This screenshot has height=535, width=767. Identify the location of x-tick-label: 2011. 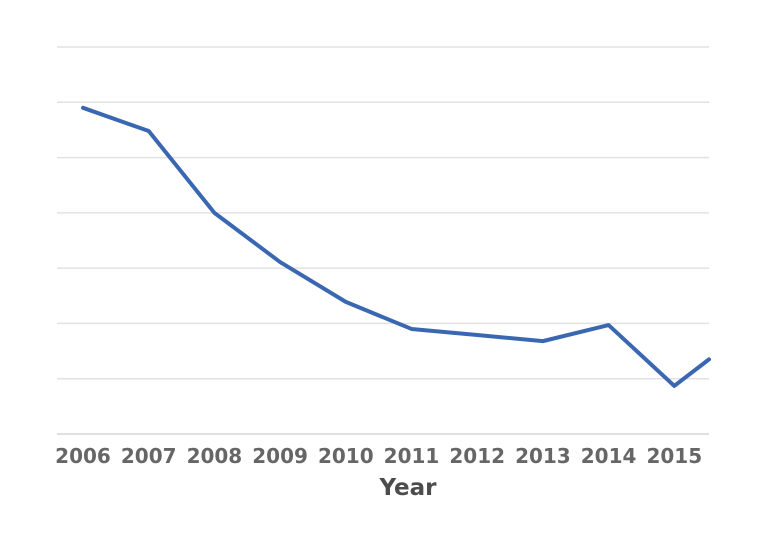
(412, 456).